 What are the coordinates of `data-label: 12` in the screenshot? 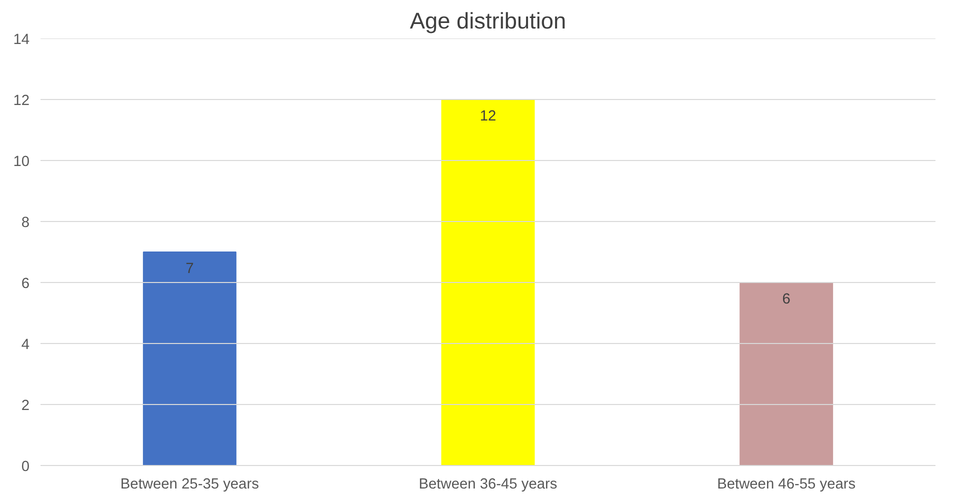 It's located at (488, 116).